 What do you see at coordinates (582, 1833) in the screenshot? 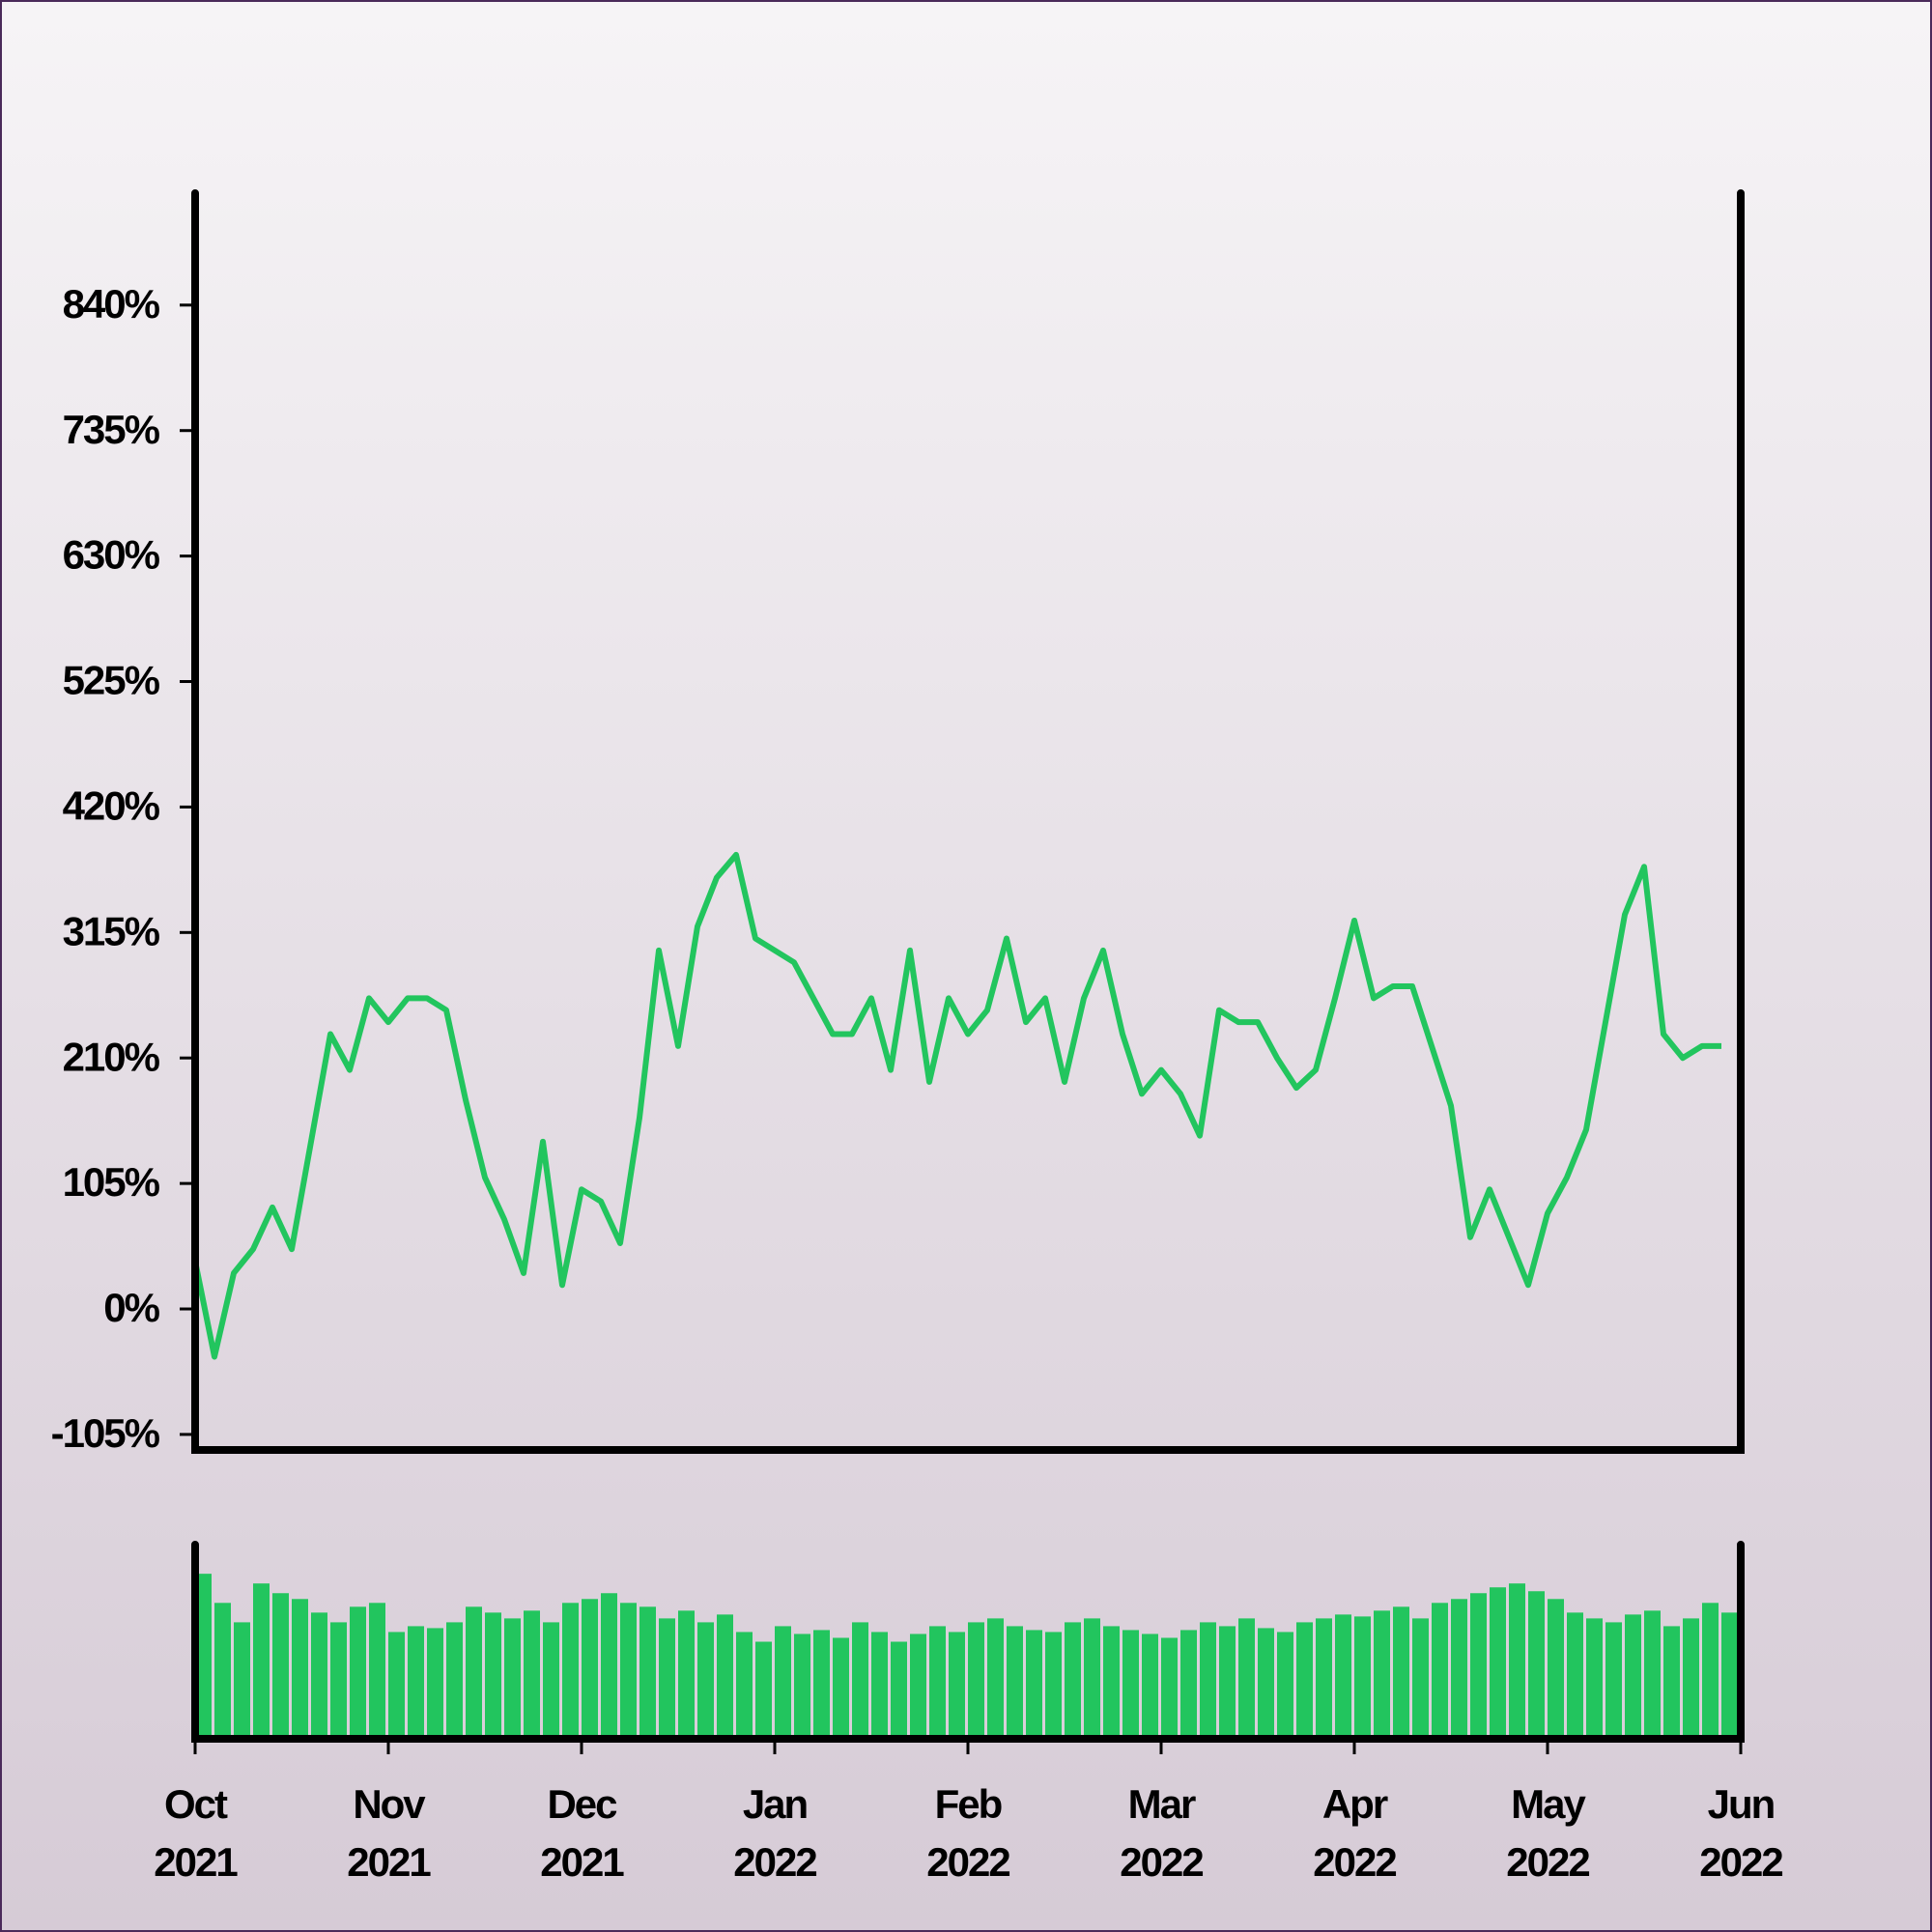
I see `x-tick-label: Dec 2021` at bounding box center [582, 1833].